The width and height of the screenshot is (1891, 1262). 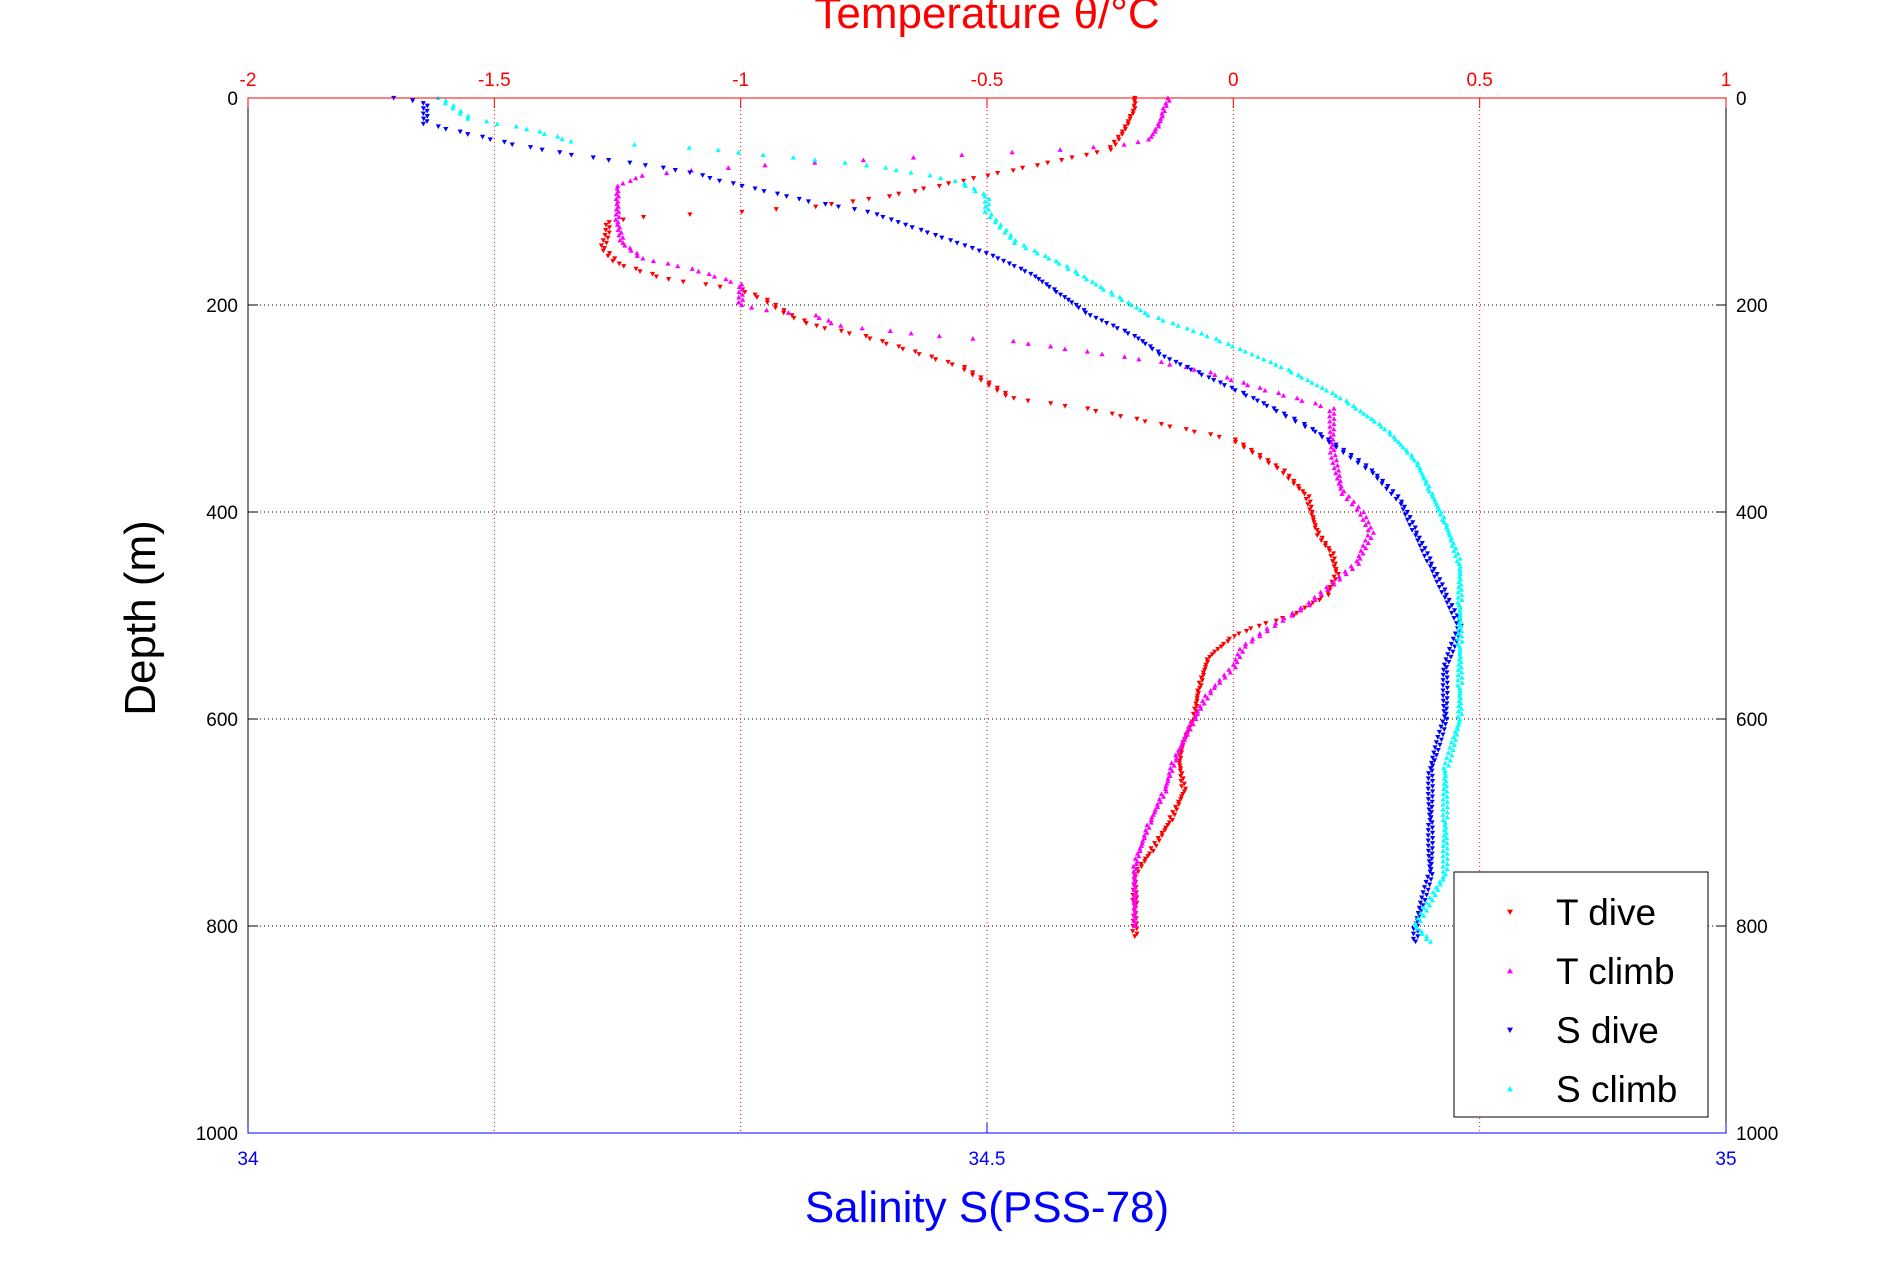 What do you see at coordinates (1583, 1030) in the screenshot?
I see `legend-entry: S dive` at bounding box center [1583, 1030].